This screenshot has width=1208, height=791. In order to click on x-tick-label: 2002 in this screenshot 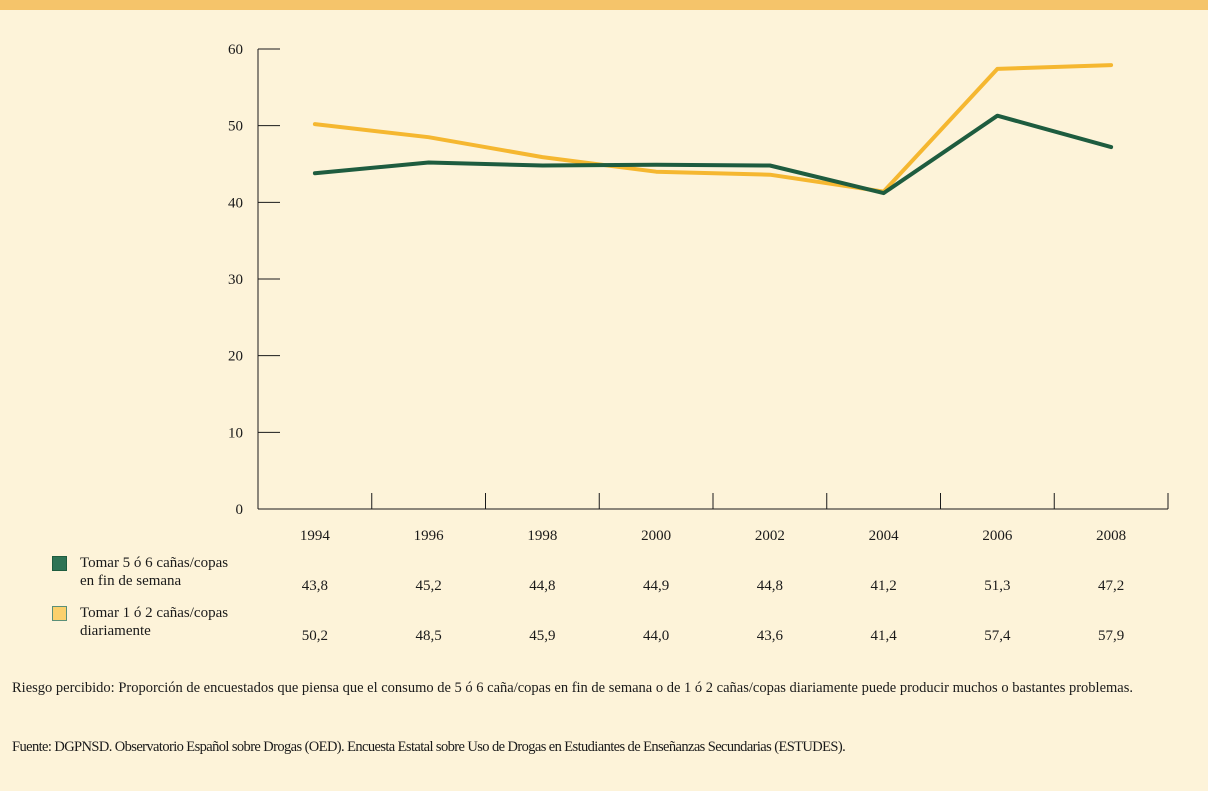, I will do `click(770, 534)`.